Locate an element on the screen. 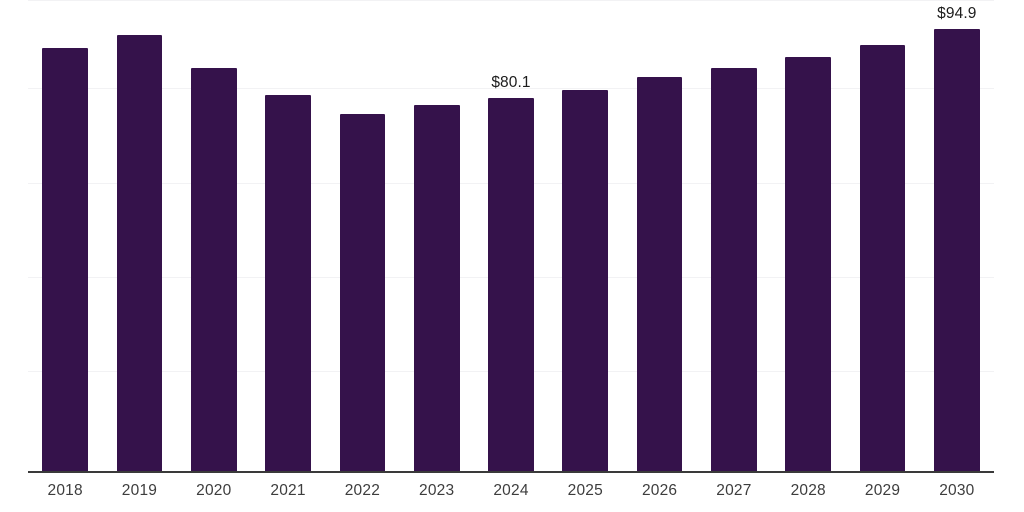 This screenshot has height=512, width=1024. bar-2026 is located at coordinates (659, 274).